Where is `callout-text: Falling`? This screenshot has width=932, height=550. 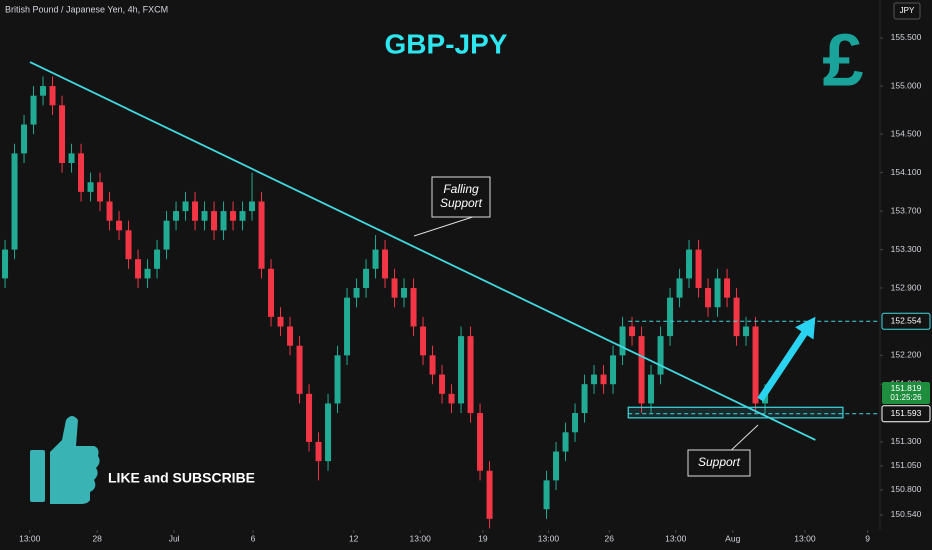
callout-text: Falling is located at coordinates (461, 189).